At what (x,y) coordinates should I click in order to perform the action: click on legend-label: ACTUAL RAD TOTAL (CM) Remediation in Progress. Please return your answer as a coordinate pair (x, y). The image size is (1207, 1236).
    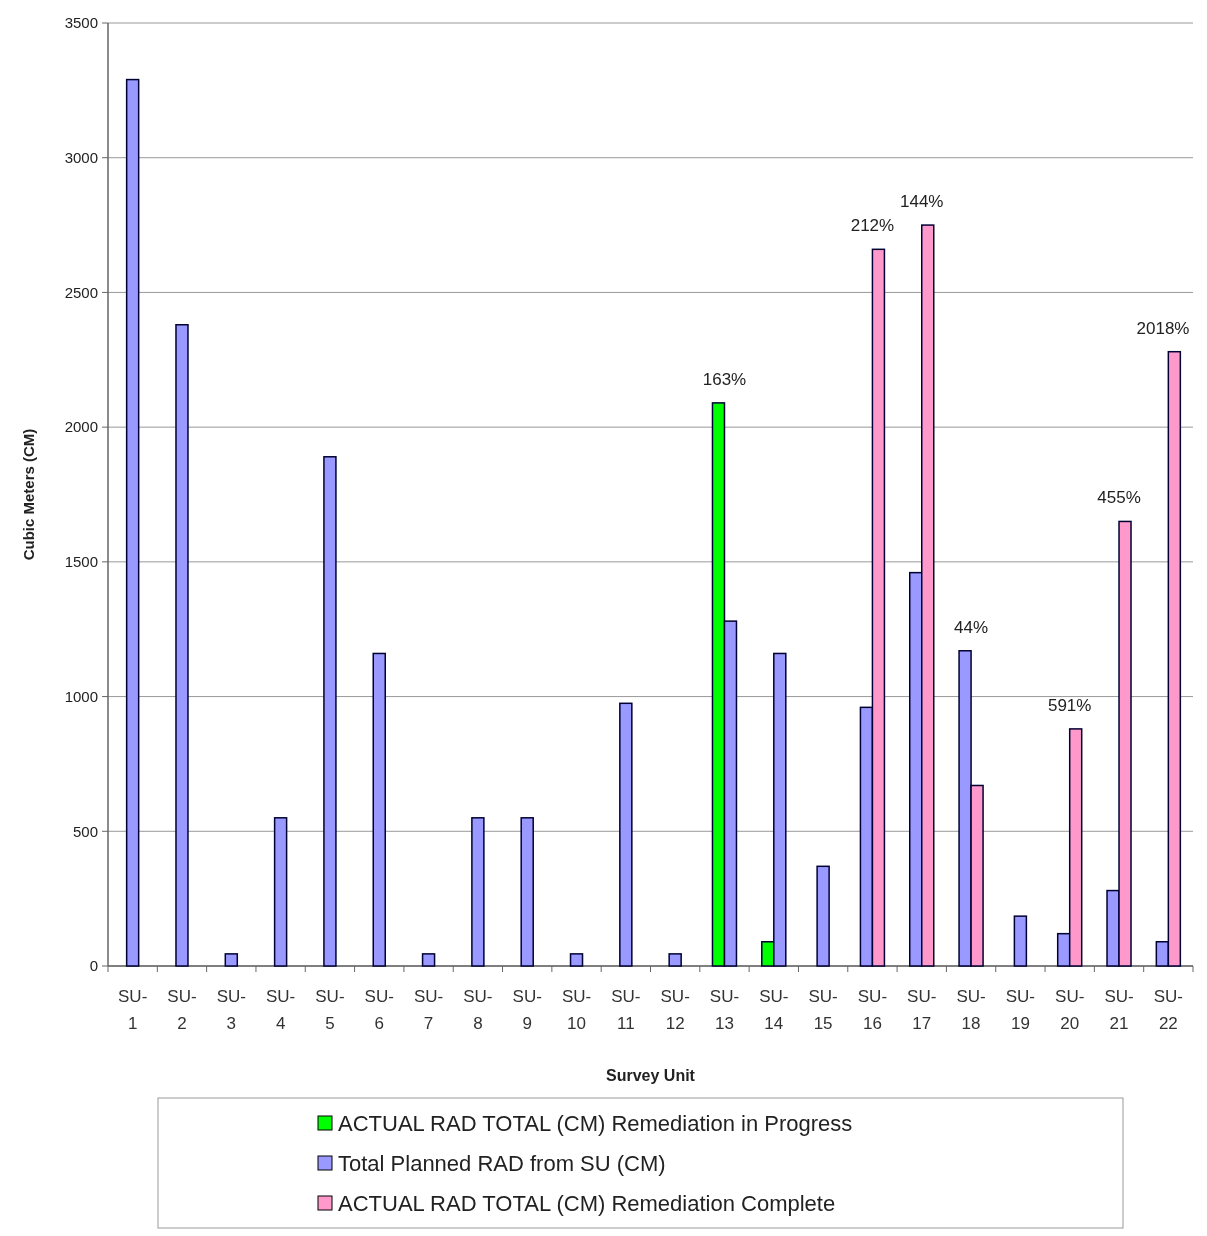
    Looking at the image, I should click on (595, 1123).